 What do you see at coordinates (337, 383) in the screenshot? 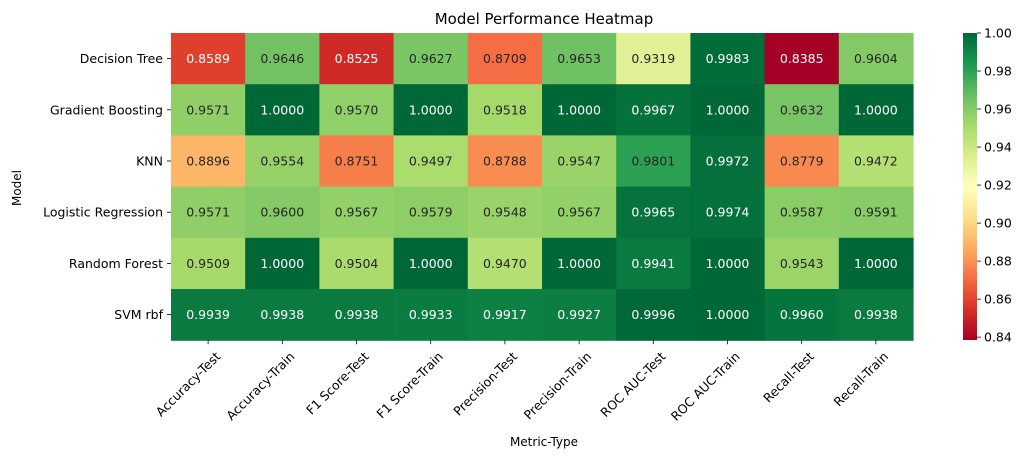
I see `x-tick-label: F1 Score-Test` at bounding box center [337, 383].